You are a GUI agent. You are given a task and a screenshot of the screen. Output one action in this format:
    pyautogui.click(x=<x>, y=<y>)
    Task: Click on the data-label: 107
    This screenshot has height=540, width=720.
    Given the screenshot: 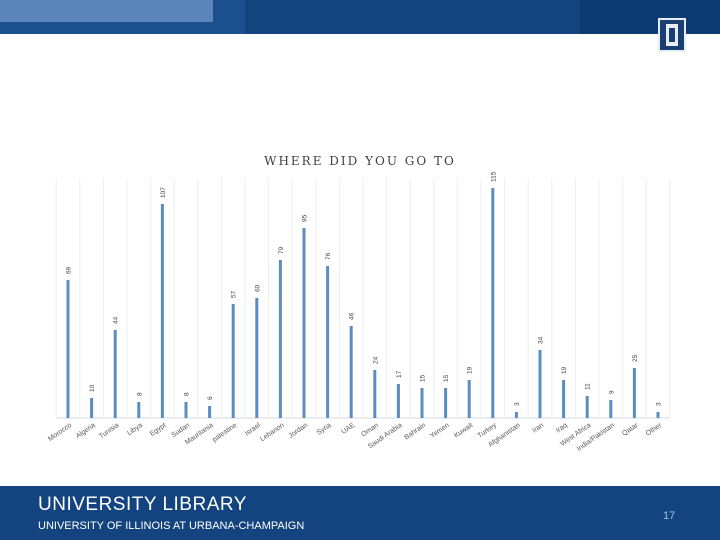 What is the action you would take?
    pyautogui.click(x=163, y=192)
    